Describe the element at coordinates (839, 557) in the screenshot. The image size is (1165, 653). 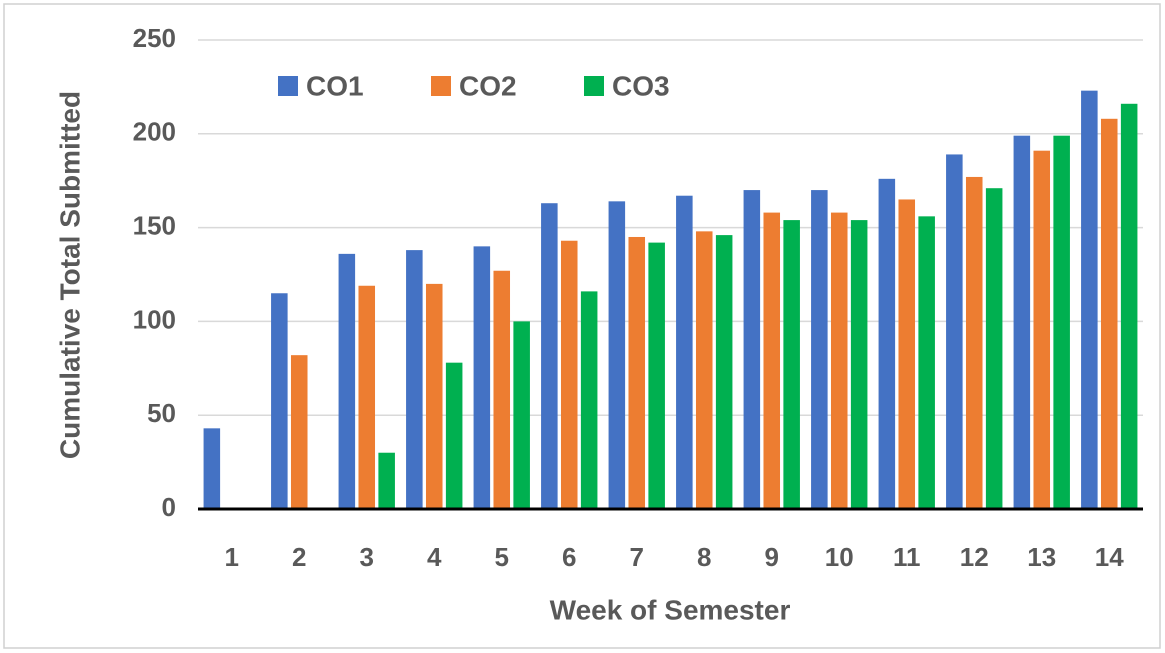
I see `x-tick-label: 10` at that location.